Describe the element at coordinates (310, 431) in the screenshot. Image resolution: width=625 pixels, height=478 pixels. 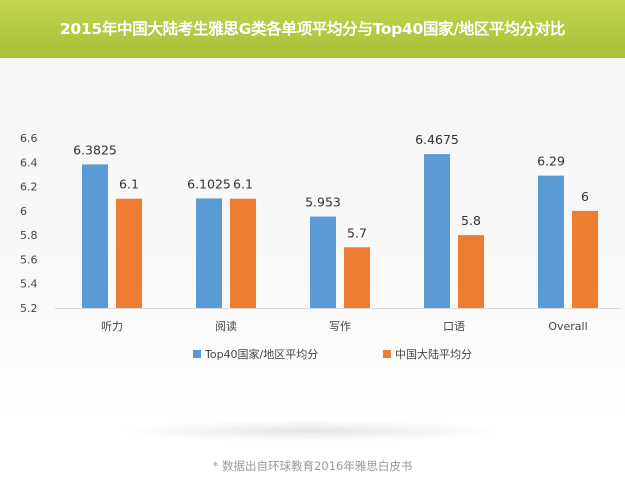
I see `panel-shadow` at that location.